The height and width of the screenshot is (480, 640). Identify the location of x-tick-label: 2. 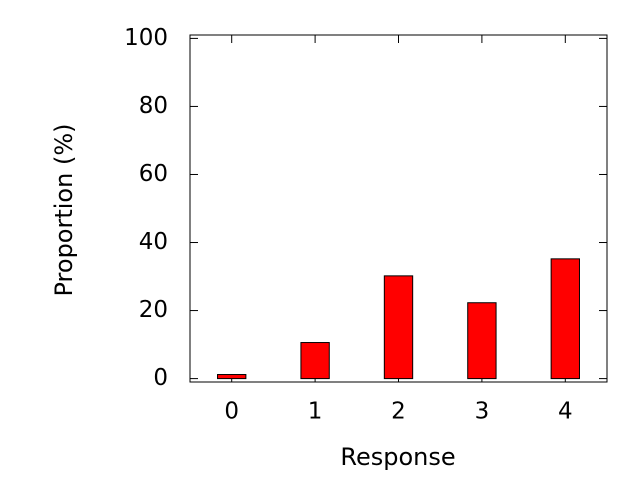
(398, 412).